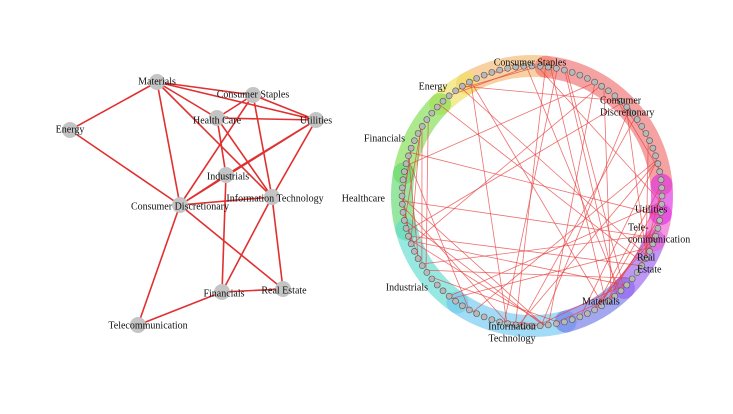  Describe the element at coordinates (646, 257) in the screenshot. I see `group-label: Real` at that location.